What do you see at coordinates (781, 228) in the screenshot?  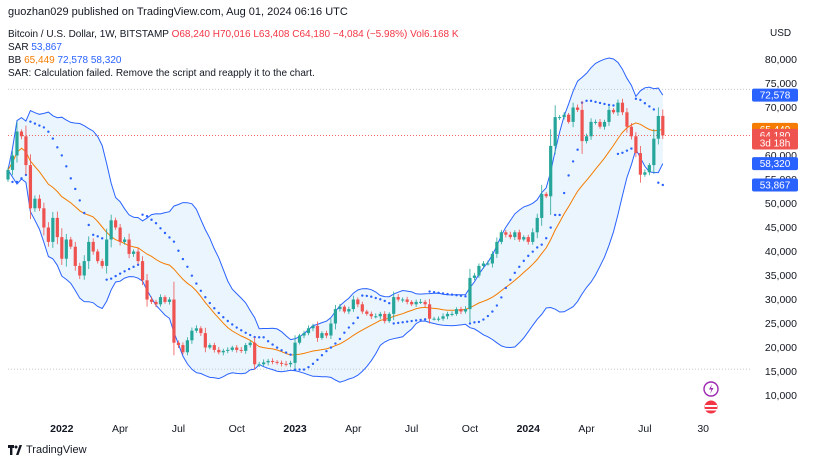 I see `y-tick-label: 45,000` at bounding box center [781, 228].